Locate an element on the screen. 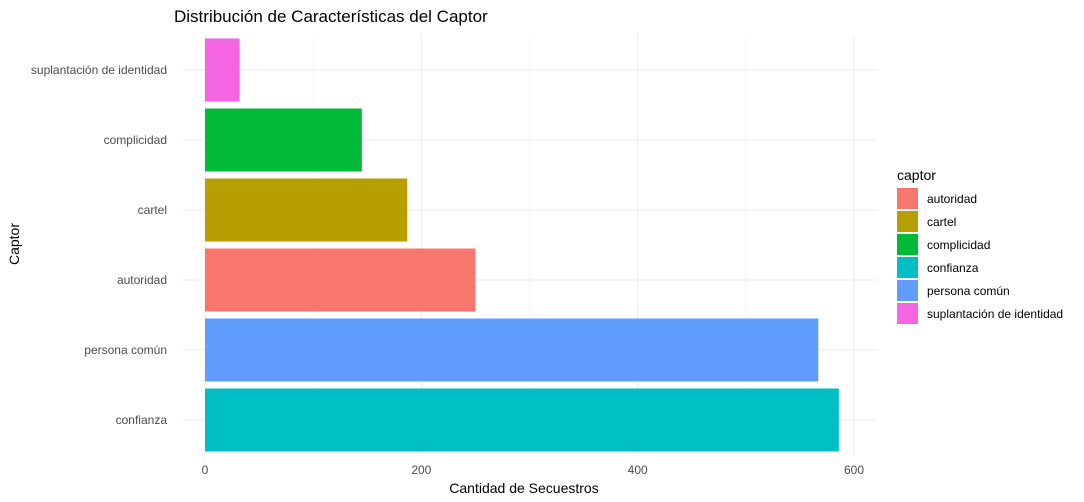 The width and height of the screenshot is (1084, 502). legend-label: cartel is located at coordinates (941, 222).